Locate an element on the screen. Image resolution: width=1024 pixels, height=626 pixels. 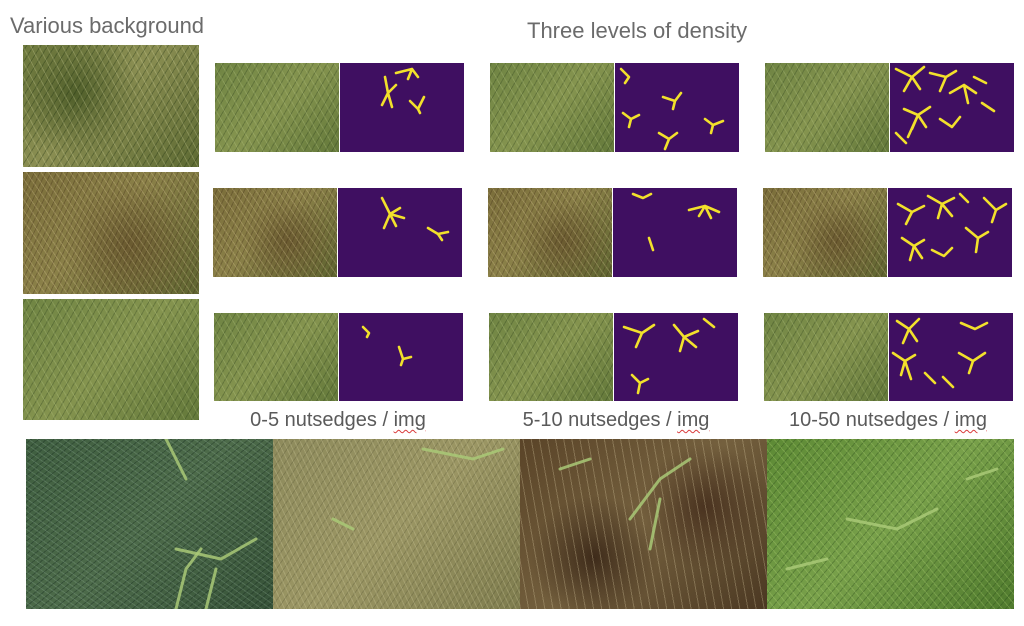
density-mid-unit: img is located at coordinates (693, 420).